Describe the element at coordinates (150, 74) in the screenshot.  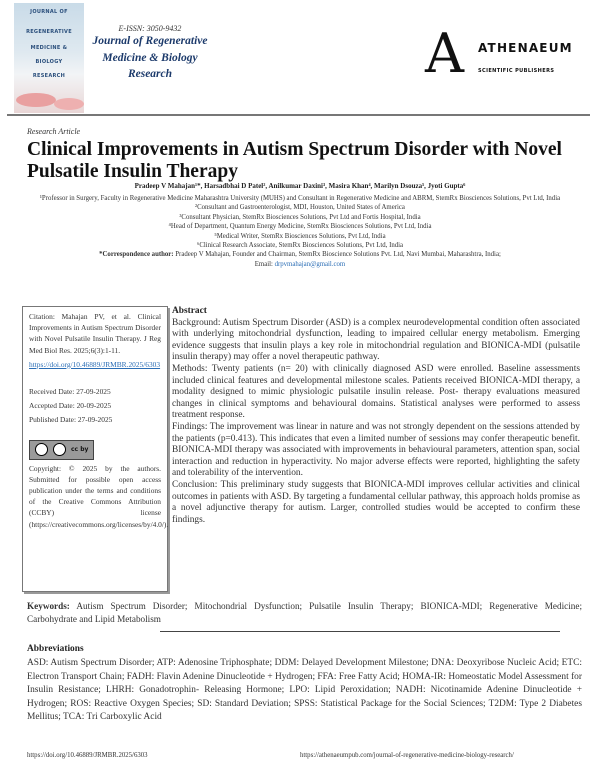
I see `journal-title-line: Research` at that location.